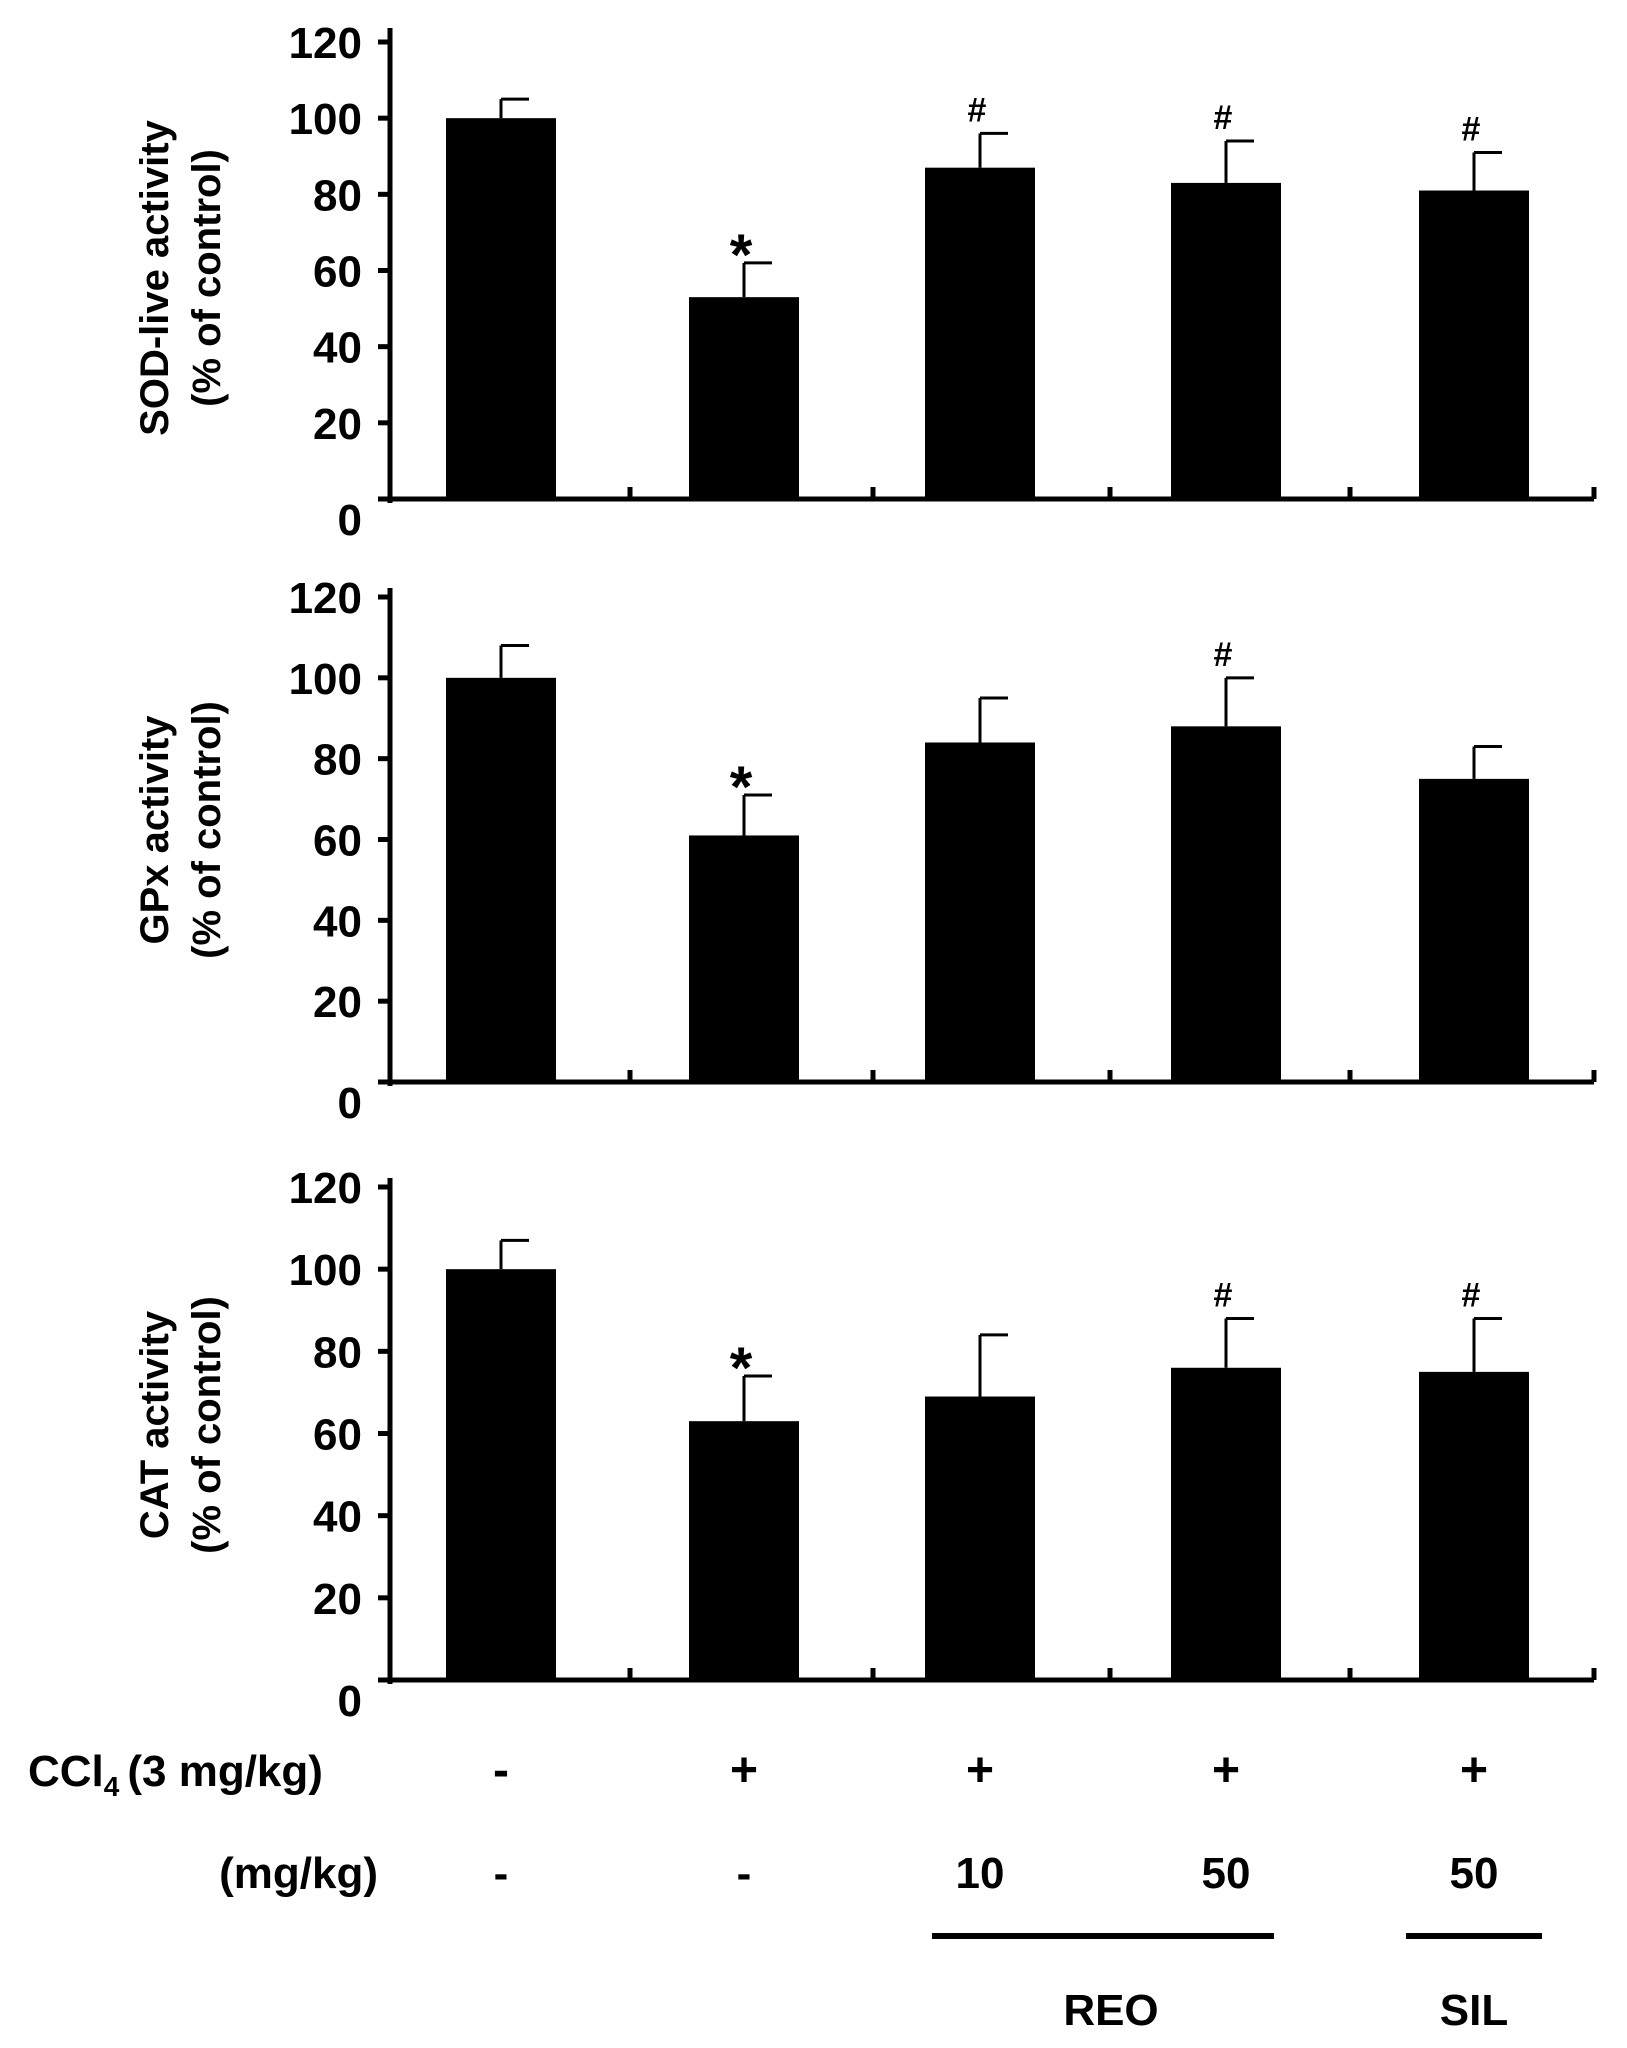 This screenshot has height=2048, width=1627. I want to click on sod-significance-2: *, so click(741, 255).